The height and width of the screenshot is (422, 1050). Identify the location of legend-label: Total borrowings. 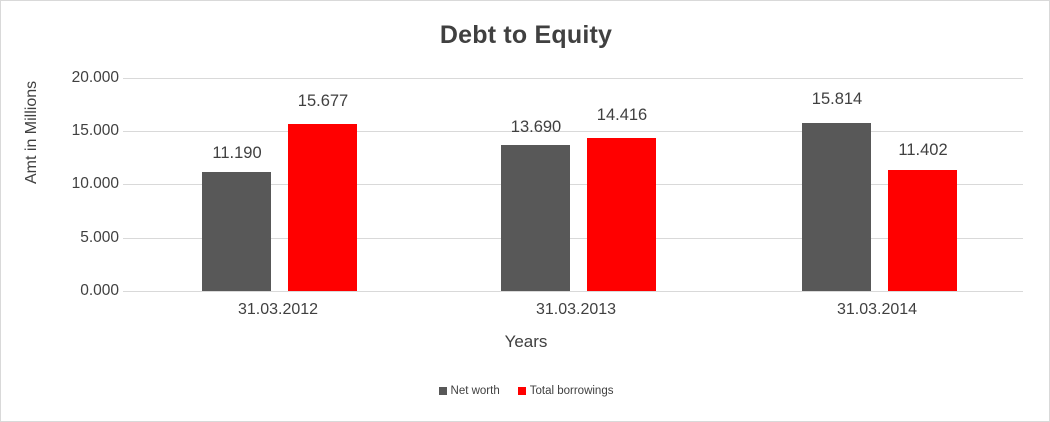
(571, 391).